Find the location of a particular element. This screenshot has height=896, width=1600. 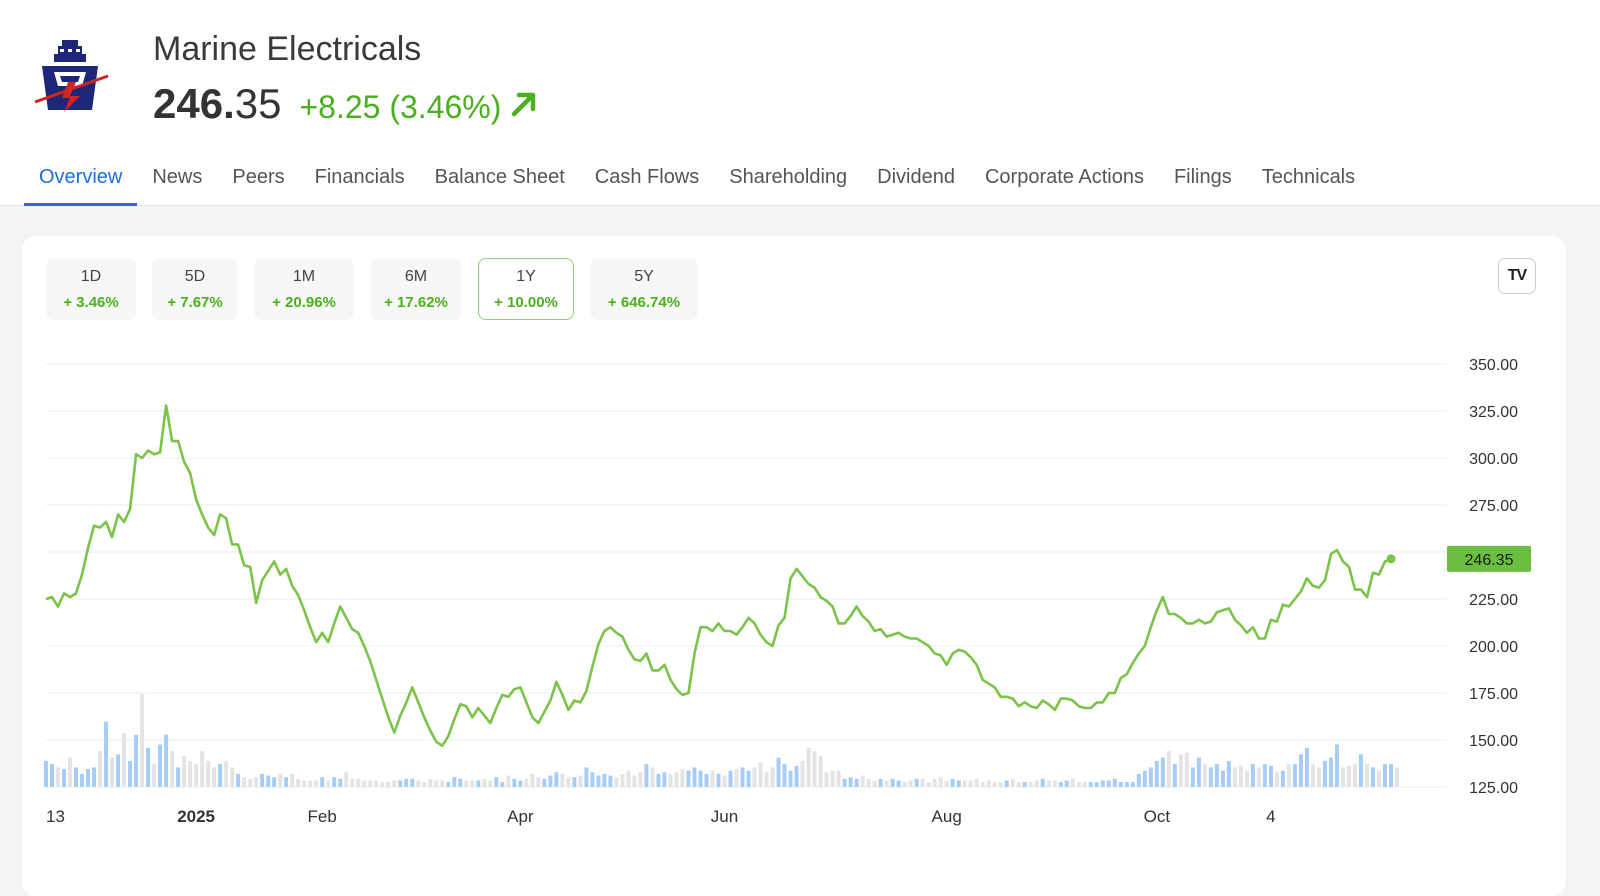

range-1m-button: 1M + 20.96% is located at coordinates (304, 289).